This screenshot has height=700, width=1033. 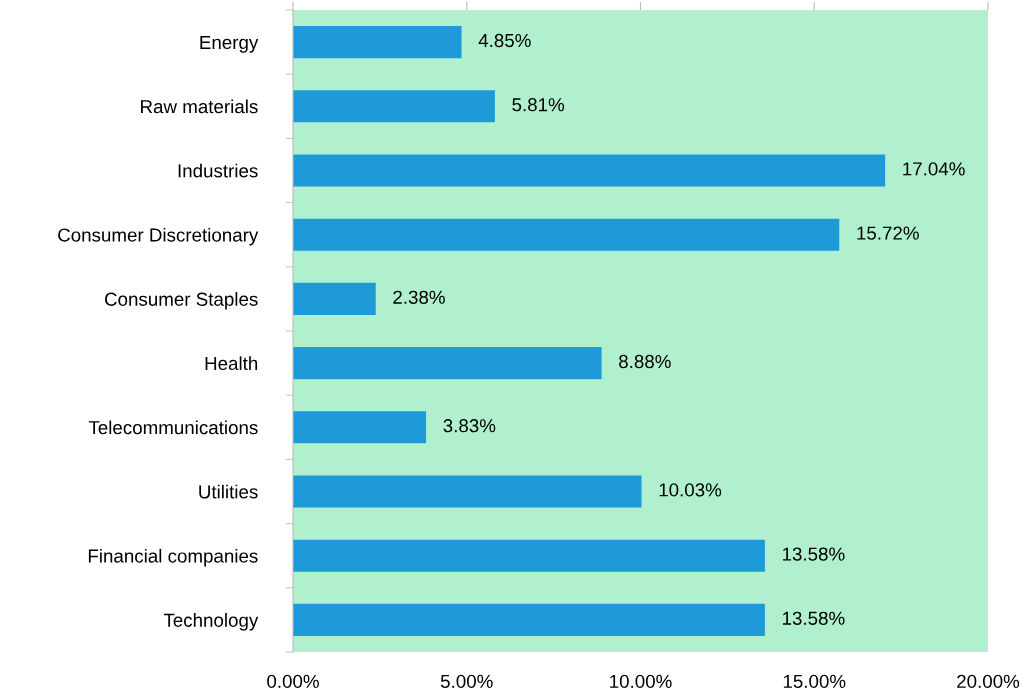 I want to click on y-tick-label: Raw materials, so click(x=199, y=106).